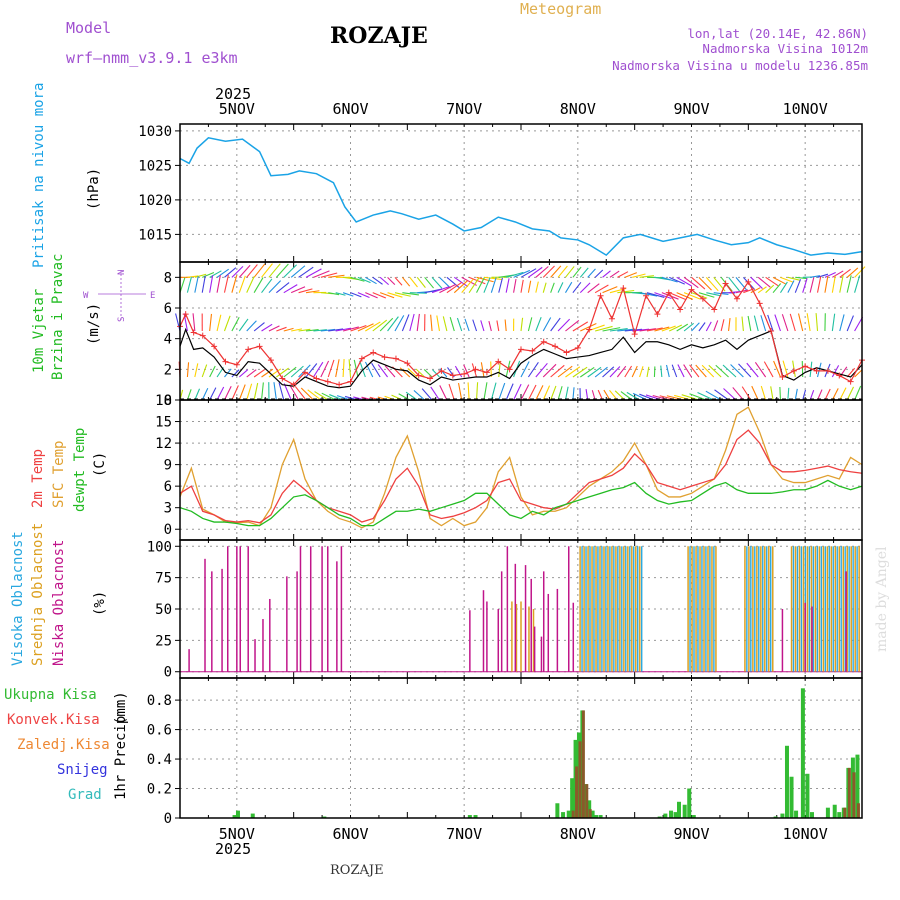 The height and width of the screenshot is (900, 900). Describe the element at coordinates (168, 278) in the screenshot. I see `y-tick-label: 8` at that location.